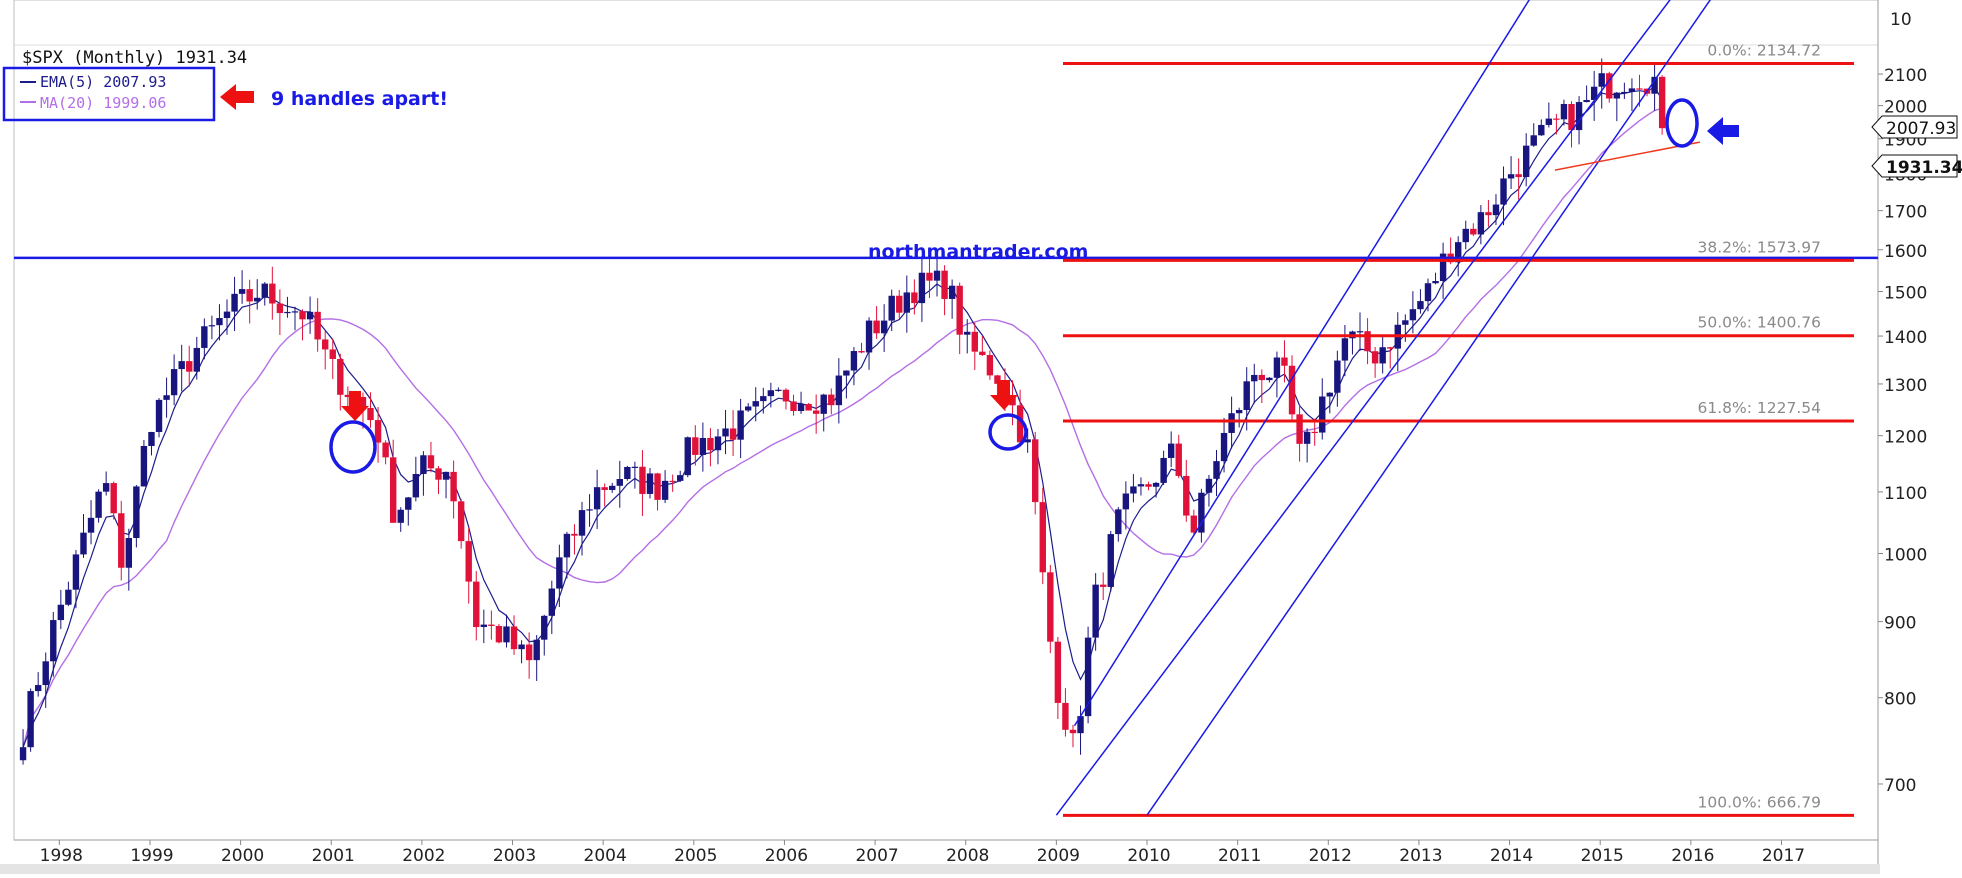 The width and height of the screenshot is (1962, 878). I want to click on x-tick-label: 2004, so click(605, 856).